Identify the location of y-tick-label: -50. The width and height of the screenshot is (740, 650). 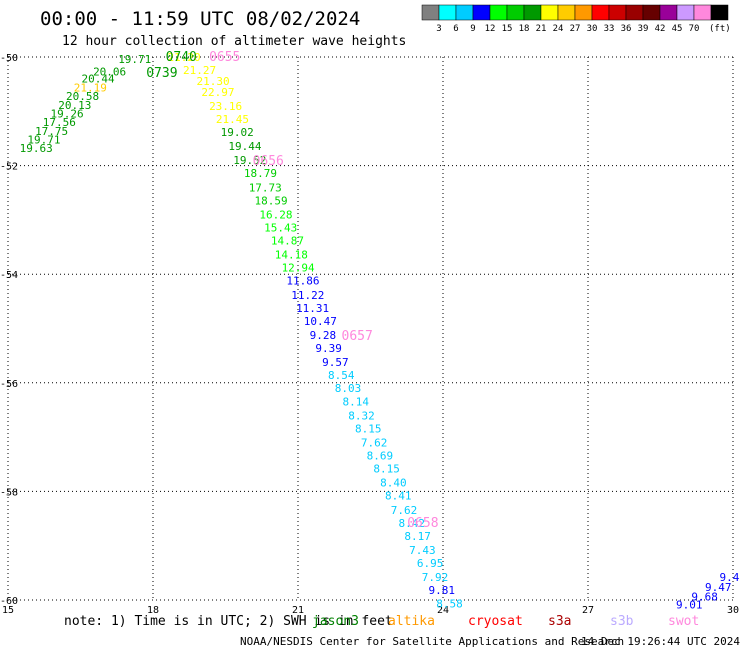
(9, 58).